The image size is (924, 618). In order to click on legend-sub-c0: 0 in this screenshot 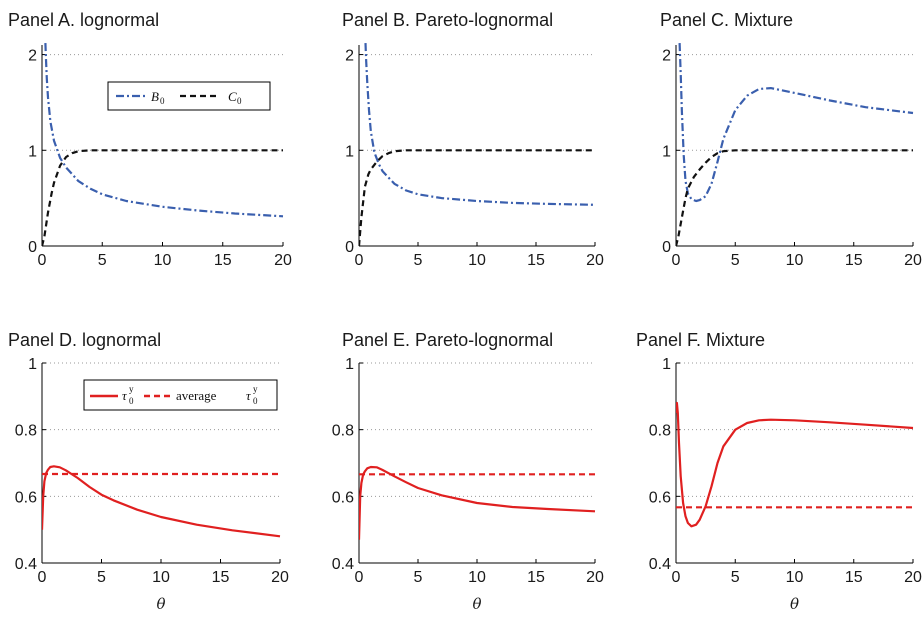, I will do `click(239, 101)`.